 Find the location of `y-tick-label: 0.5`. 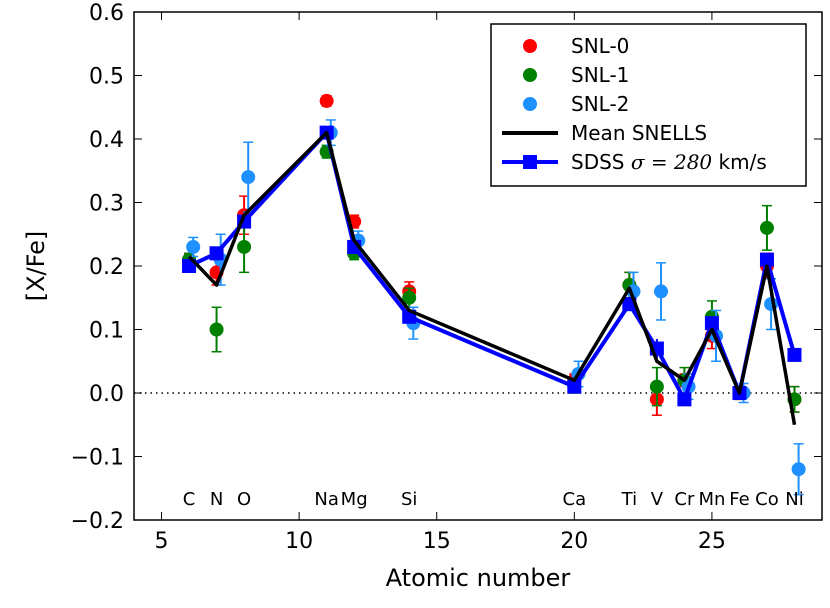

y-tick-label: 0.5 is located at coordinates (106, 77).